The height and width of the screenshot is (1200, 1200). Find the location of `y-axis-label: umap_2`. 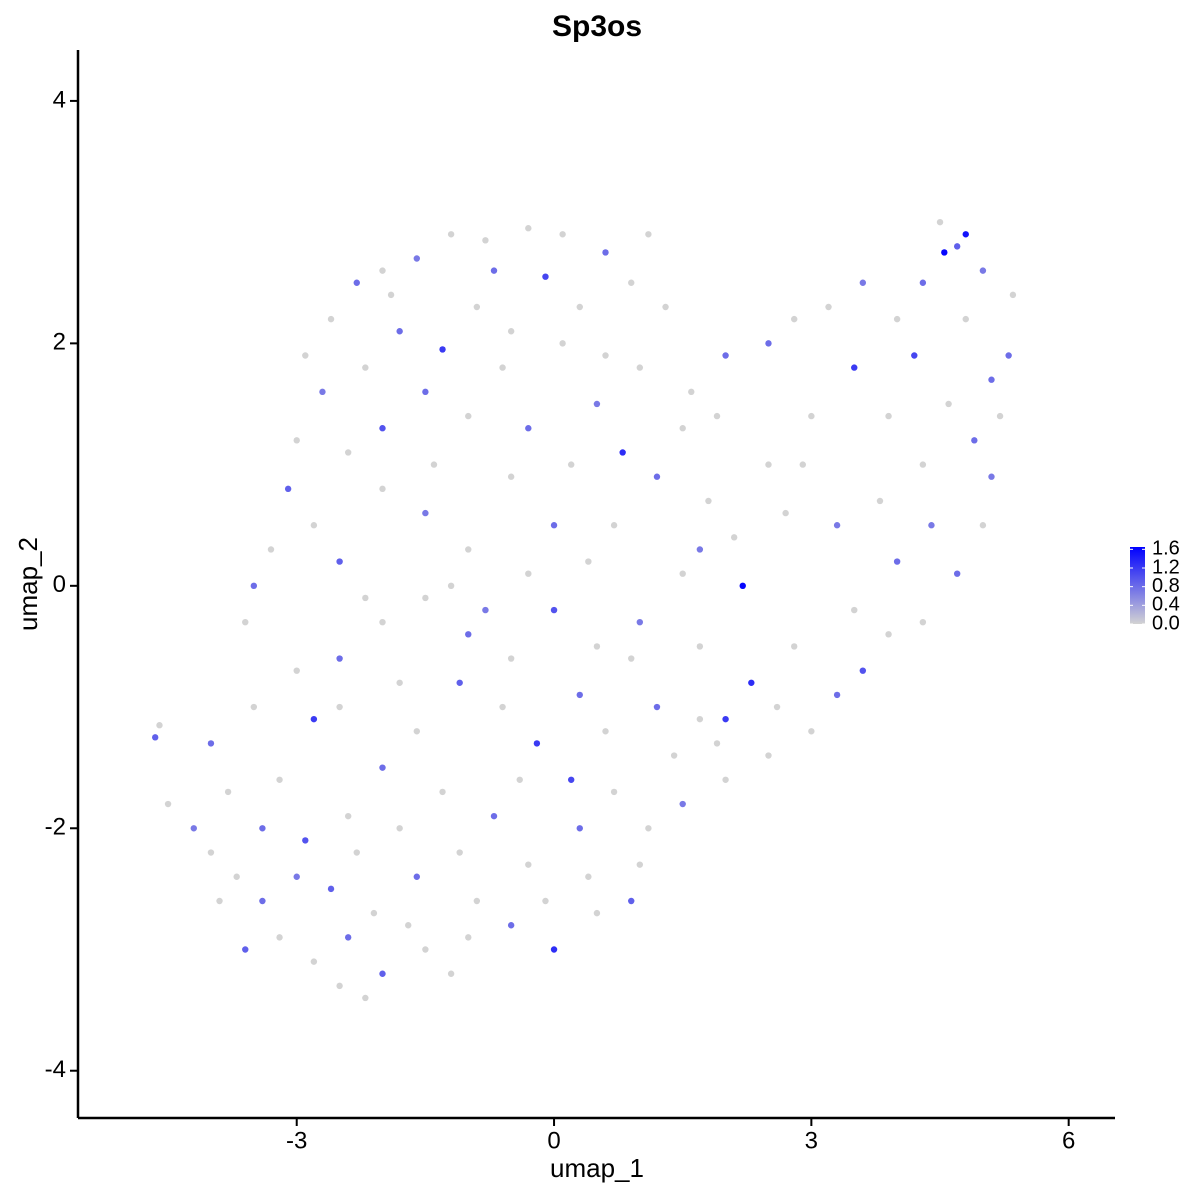

y-axis-label: umap_2 is located at coordinates (28, 584).